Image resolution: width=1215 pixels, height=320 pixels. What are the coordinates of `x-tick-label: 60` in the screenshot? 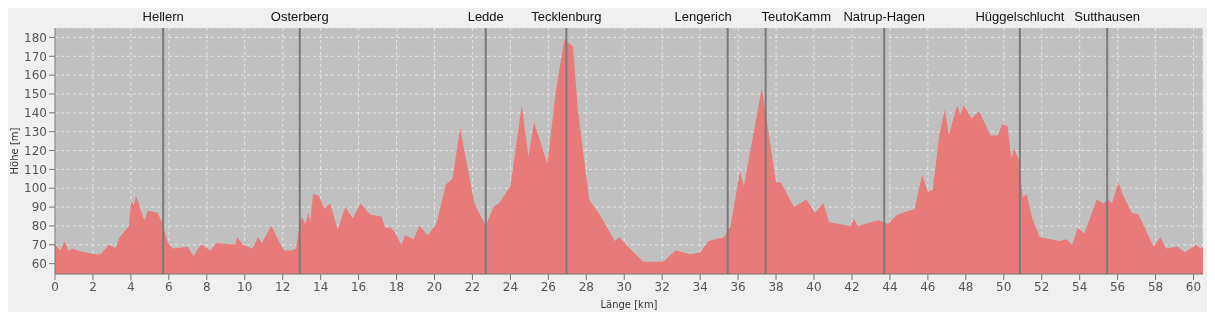 It's located at (1193, 286).